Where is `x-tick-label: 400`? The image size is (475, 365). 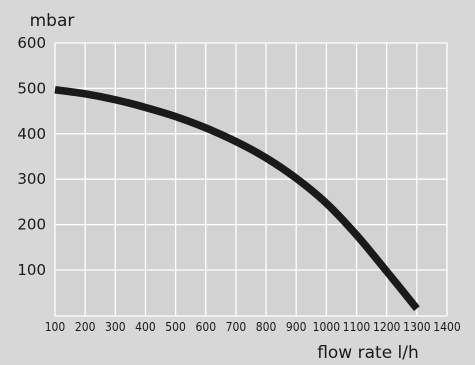 x-tick-label: 400 is located at coordinates (145, 327).